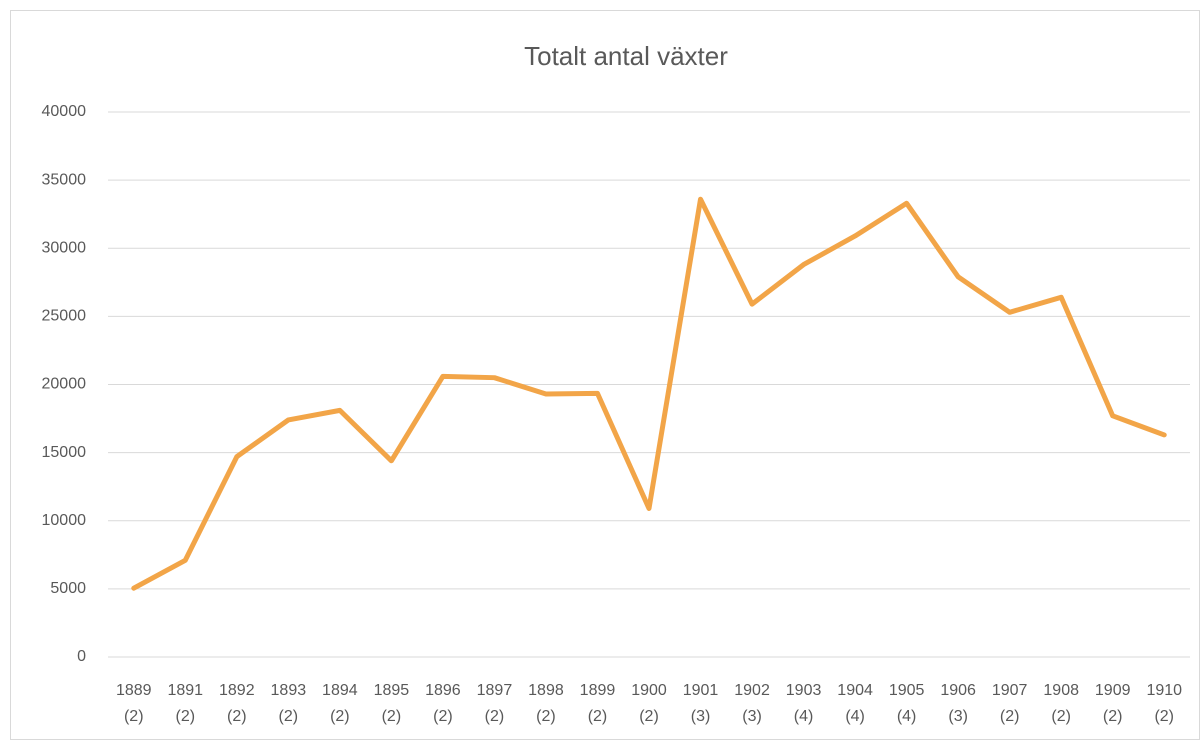 This screenshot has height=742, width=1203. What do you see at coordinates (752, 690) in the screenshot?
I see `x-tick-label: 1902` at bounding box center [752, 690].